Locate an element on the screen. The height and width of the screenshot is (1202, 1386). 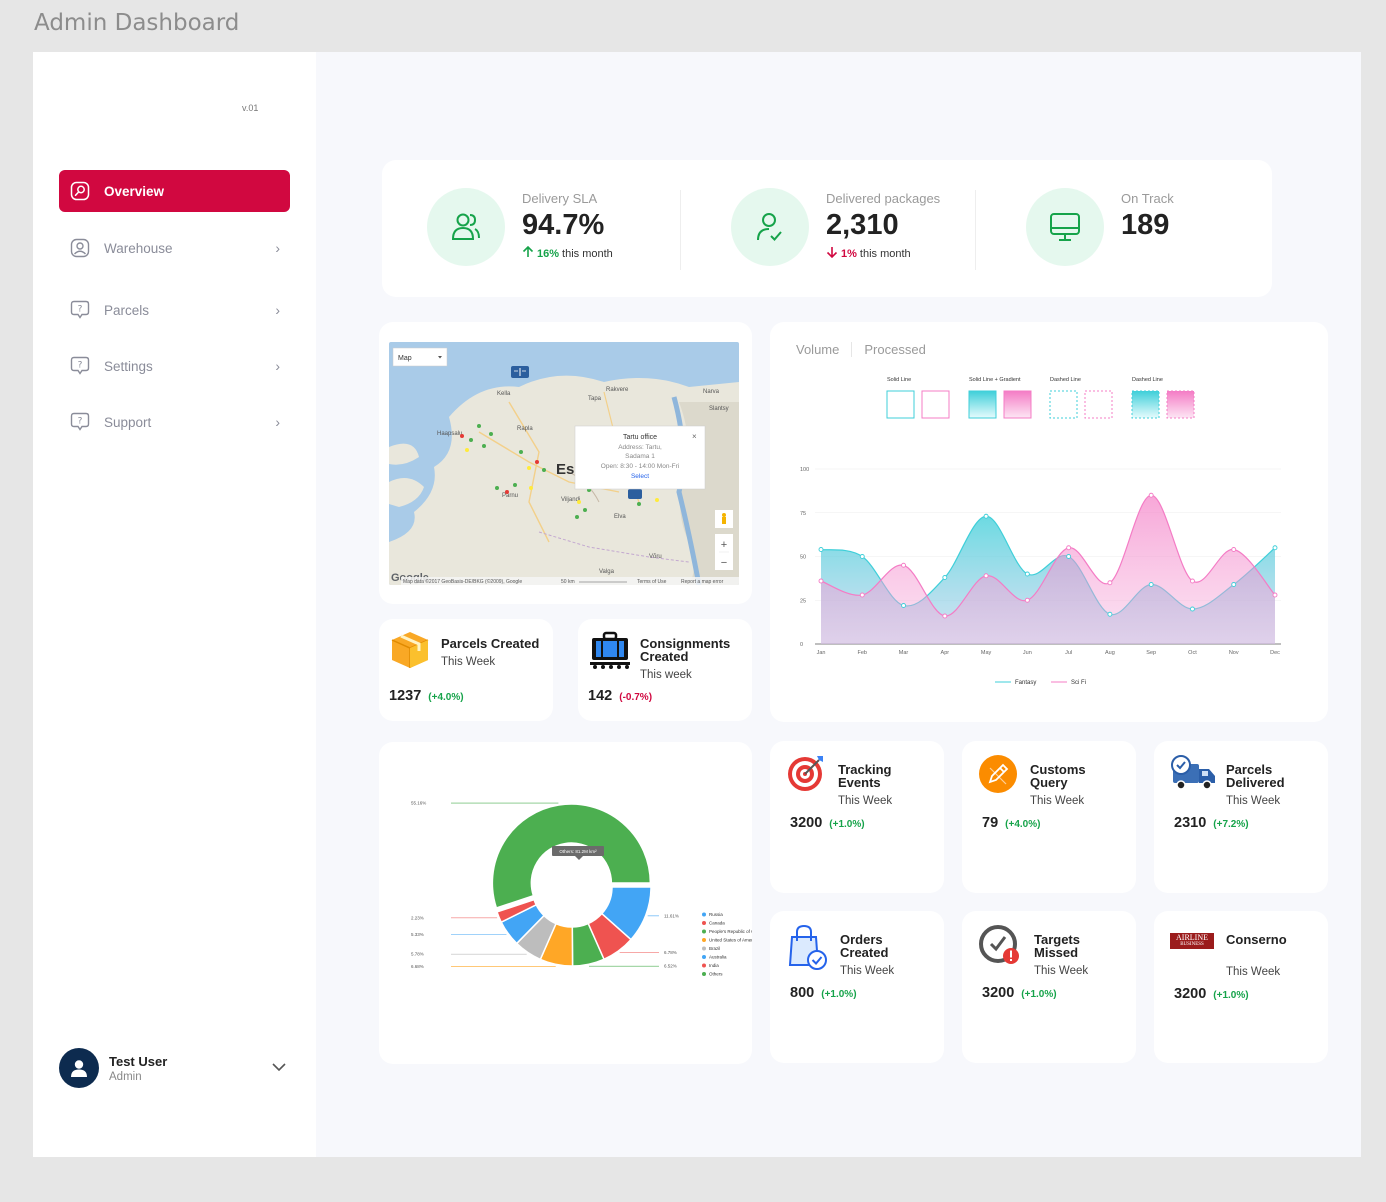
stat-title: Conserno is located at coordinates (1256, 939).